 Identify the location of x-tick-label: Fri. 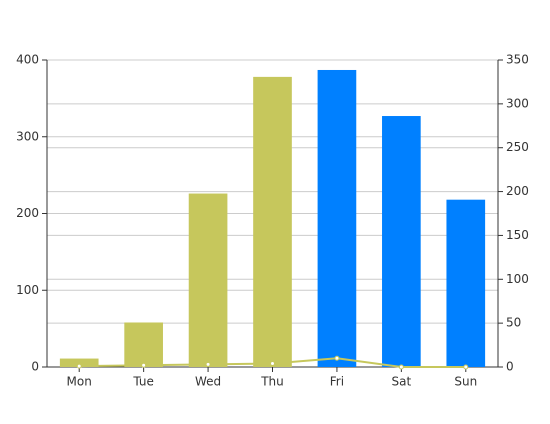
(337, 382).